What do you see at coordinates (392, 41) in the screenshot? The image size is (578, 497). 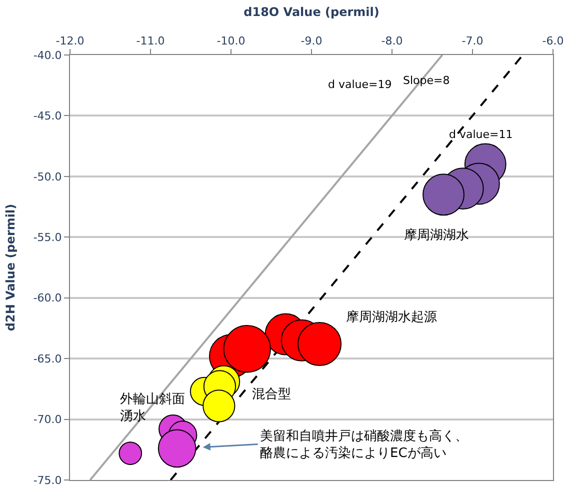 I see `x-tick-label: -8.0` at bounding box center [392, 41].